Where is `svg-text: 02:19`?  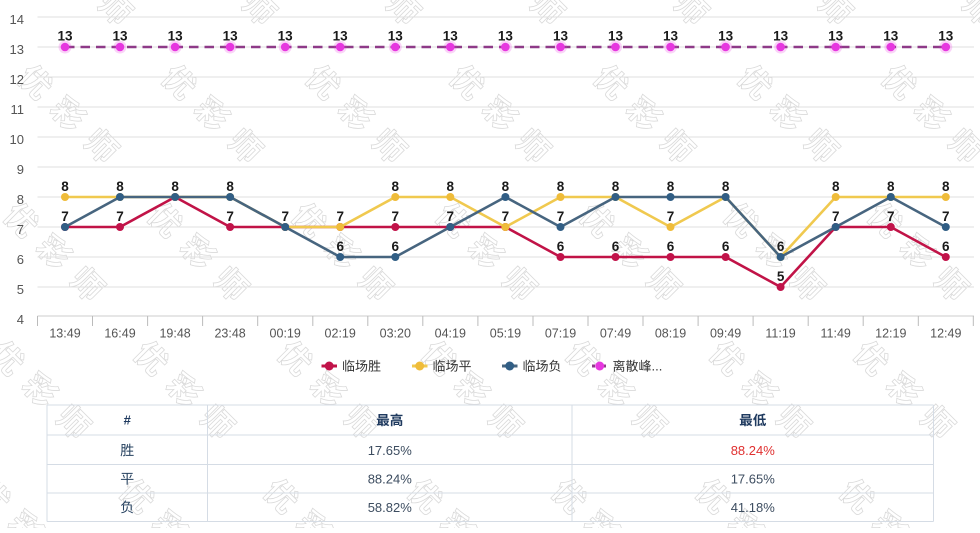 svg-text: 02:19 is located at coordinates (340, 334).